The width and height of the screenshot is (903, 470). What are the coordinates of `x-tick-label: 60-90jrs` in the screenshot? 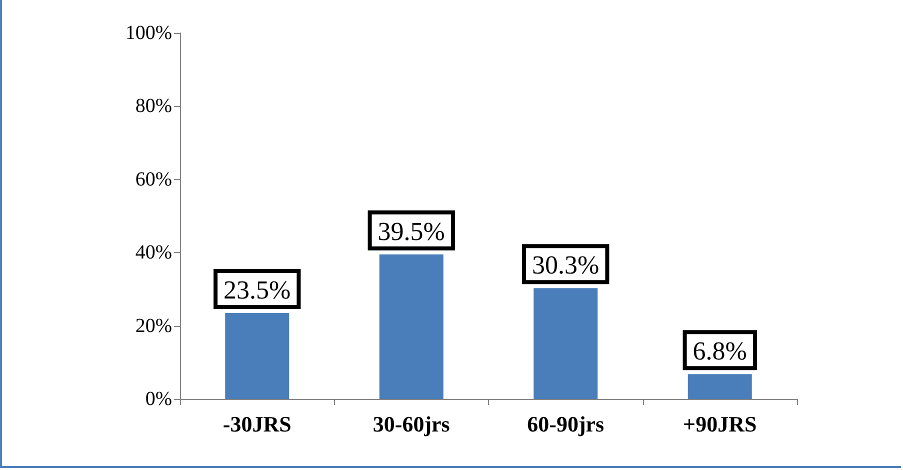 It's located at (566, 424).